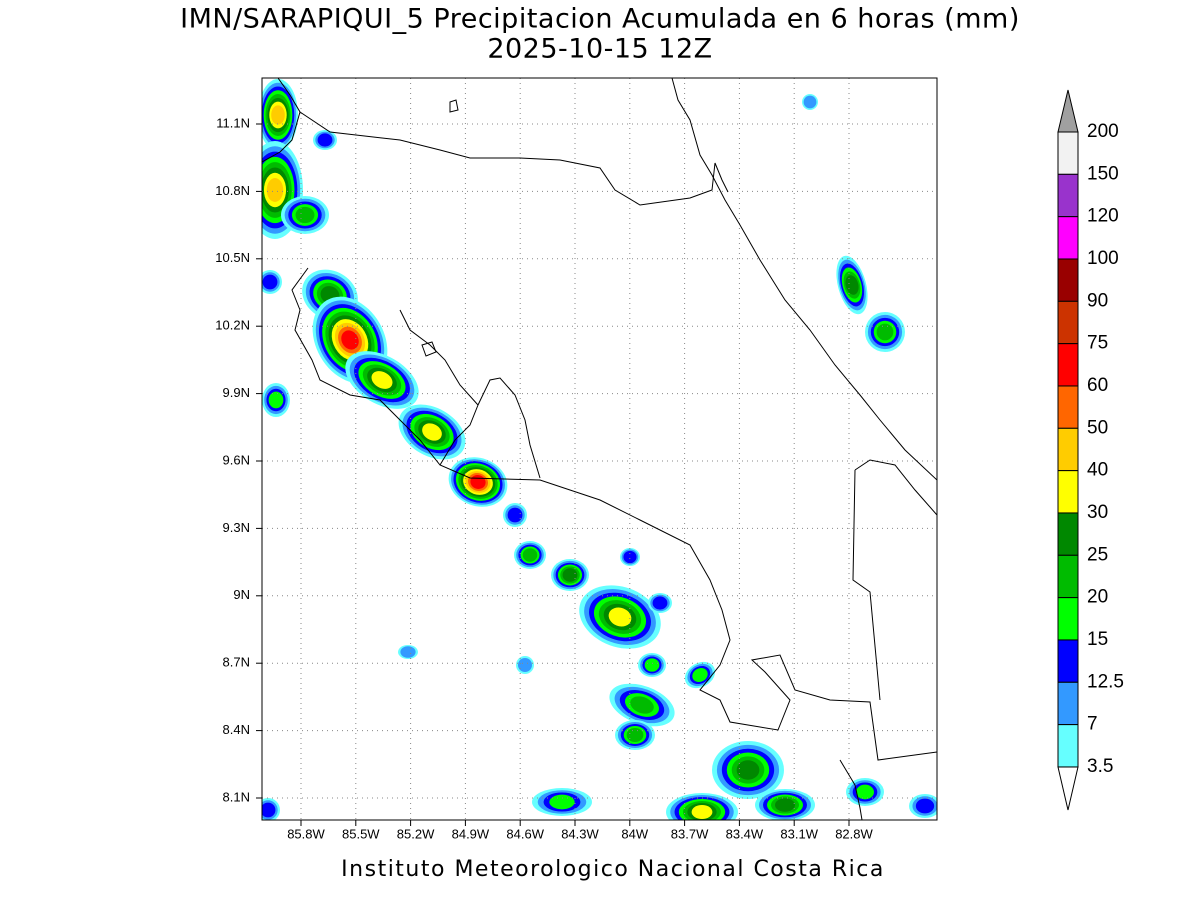 The width and height of the screenshot is (1200, 900). I want to click on lat-label: 8.1N, so click(236, 796).